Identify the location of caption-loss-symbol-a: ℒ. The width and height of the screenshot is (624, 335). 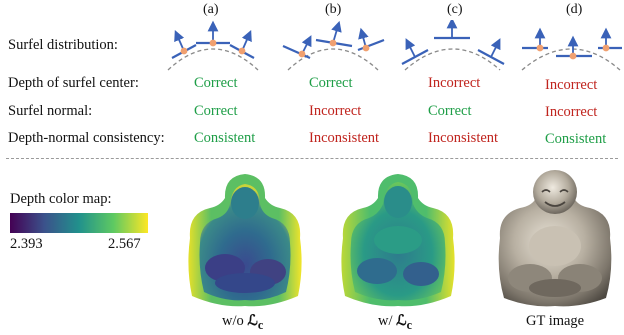
(252, 321).